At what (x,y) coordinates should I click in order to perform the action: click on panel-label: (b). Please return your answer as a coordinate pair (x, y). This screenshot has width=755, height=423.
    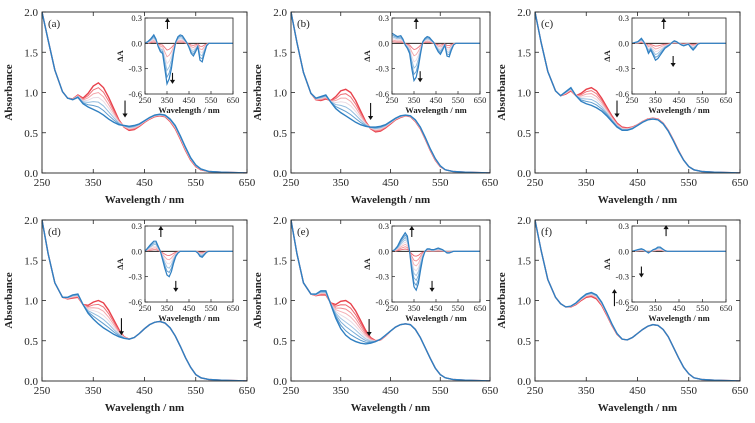
    Looking at the image, I should click on (303, 24).